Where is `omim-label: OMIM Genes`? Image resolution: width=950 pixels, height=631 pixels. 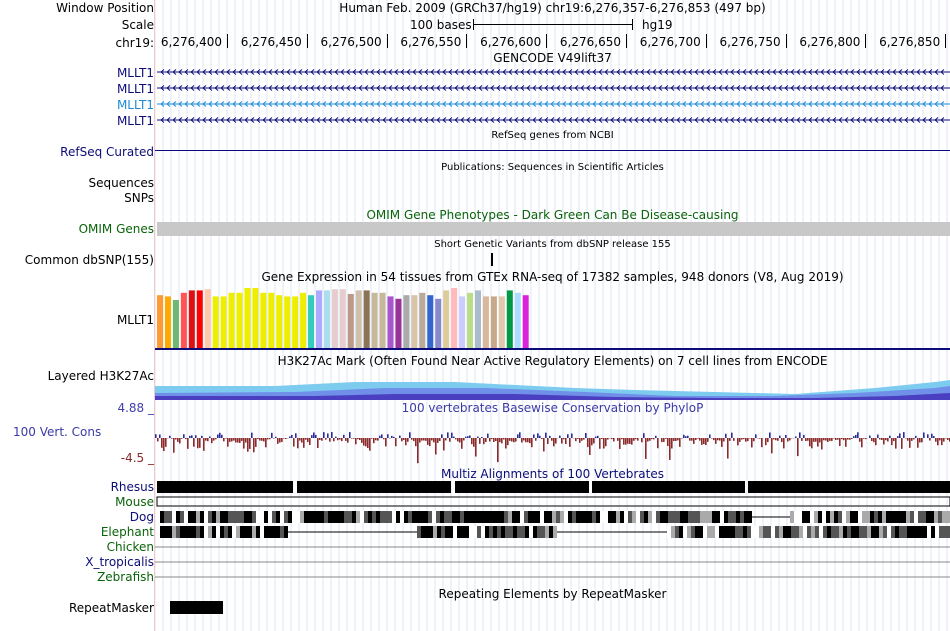 omim-label: OMIM Genes is located at coordinates (116, 229).